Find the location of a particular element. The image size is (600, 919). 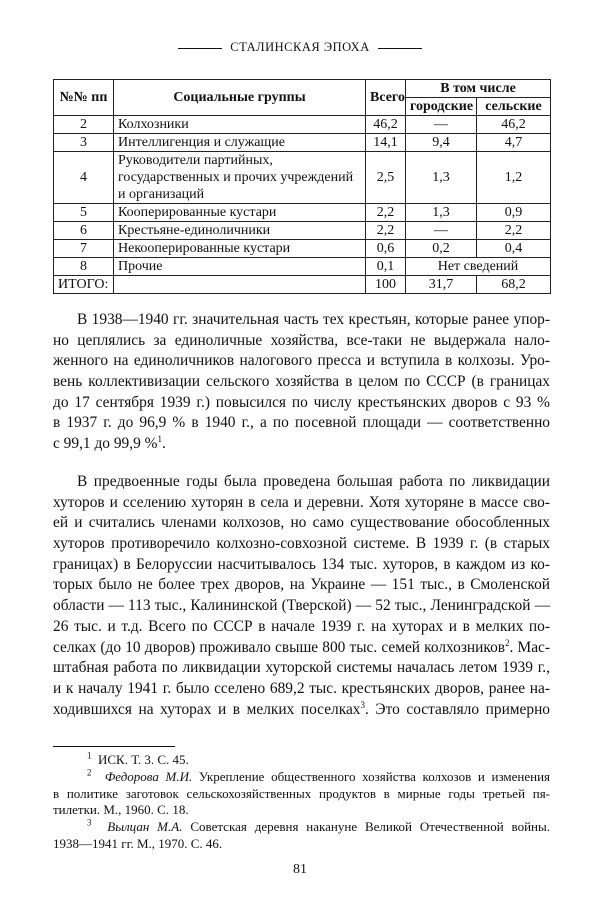

cell-num: 5 is located at coordinates (83, 212).